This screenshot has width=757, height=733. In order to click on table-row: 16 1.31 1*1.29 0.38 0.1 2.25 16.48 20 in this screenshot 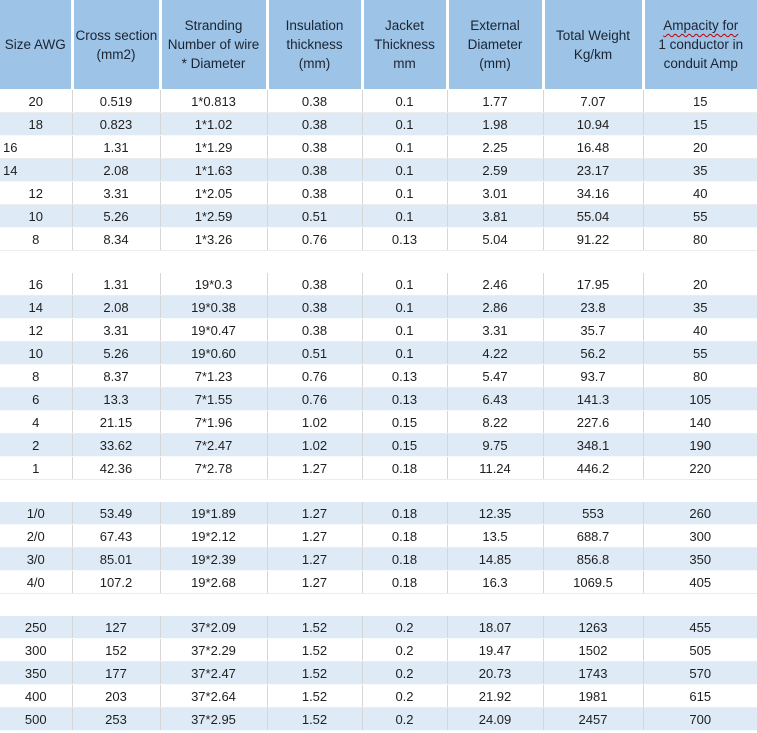, I will do `click(378, 147)`.